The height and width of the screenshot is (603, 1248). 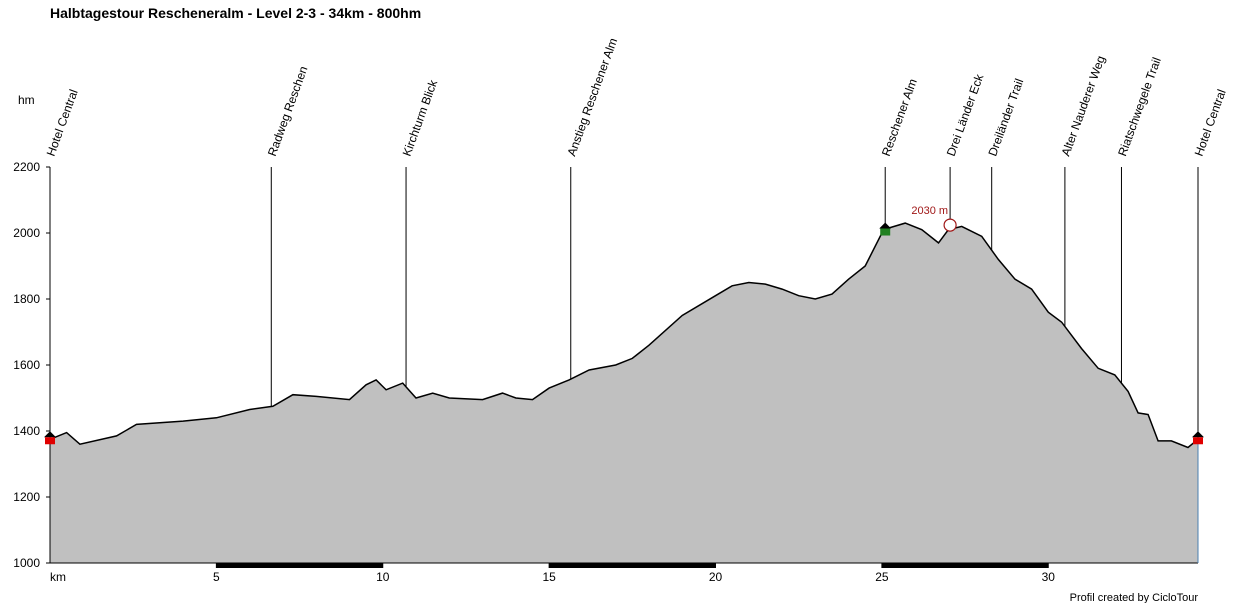 I want to click on waypoint-label: Riatschwegele Trail, so click(x=1139, y=106).